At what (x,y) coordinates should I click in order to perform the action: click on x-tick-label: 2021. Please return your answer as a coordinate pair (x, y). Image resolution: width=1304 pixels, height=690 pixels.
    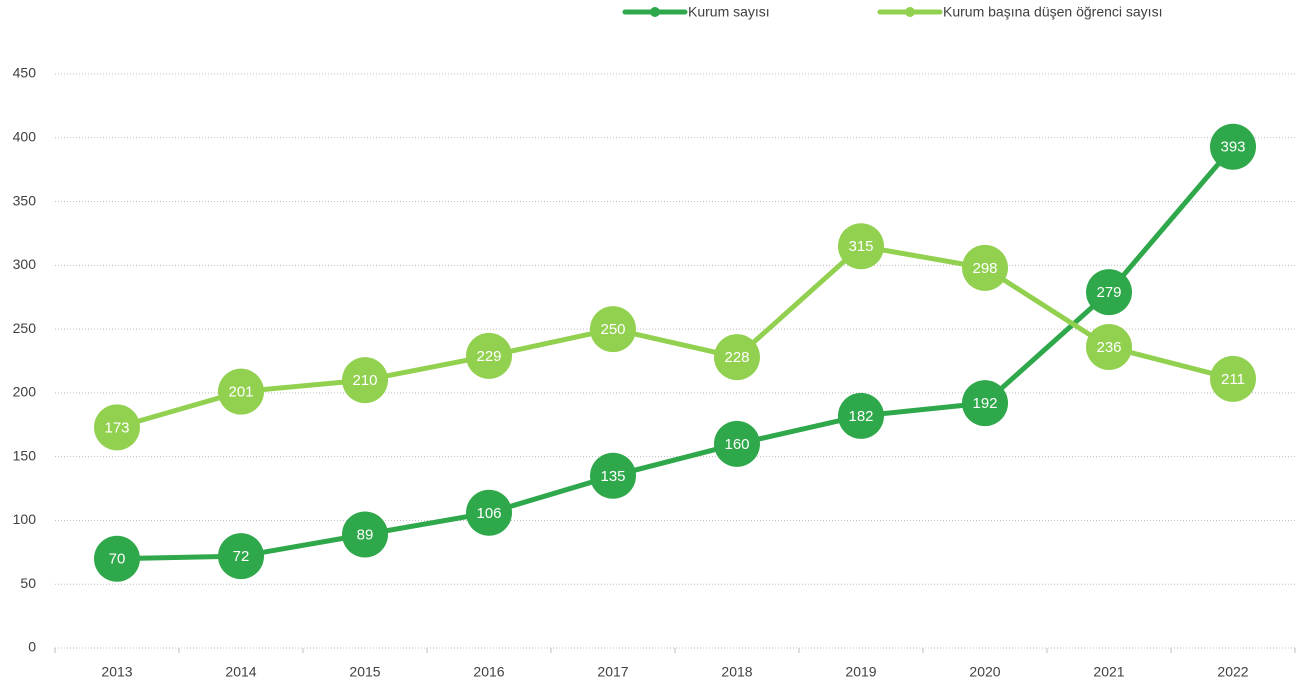
    Looking at the image, I should click on (1108, 672).